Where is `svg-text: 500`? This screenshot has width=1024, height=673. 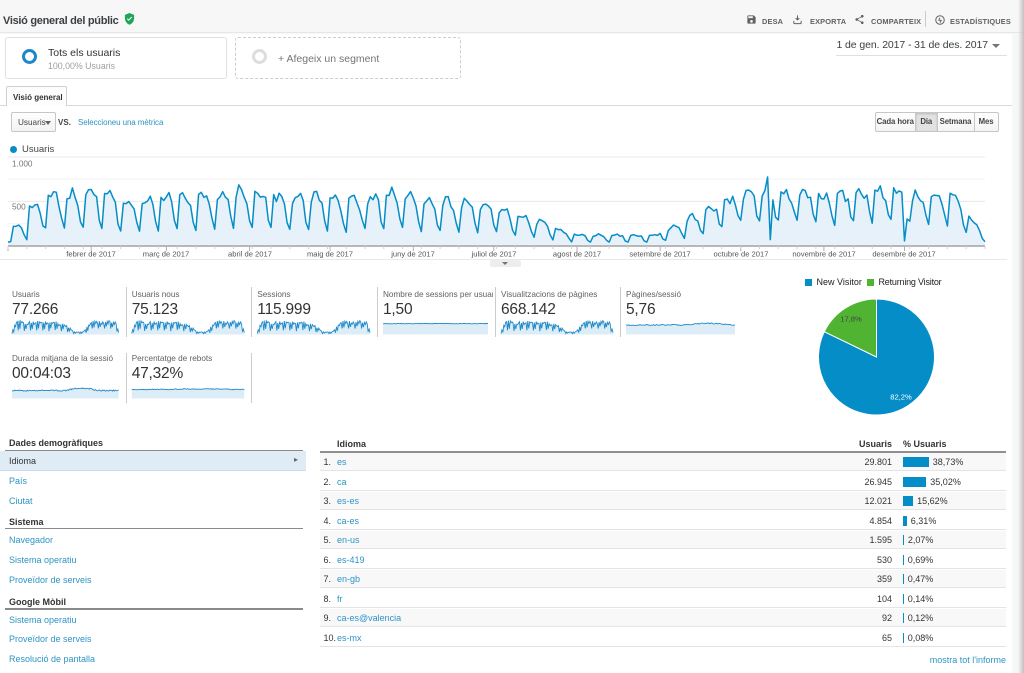 svg-text: 500 is located at coordinates (19, 207).